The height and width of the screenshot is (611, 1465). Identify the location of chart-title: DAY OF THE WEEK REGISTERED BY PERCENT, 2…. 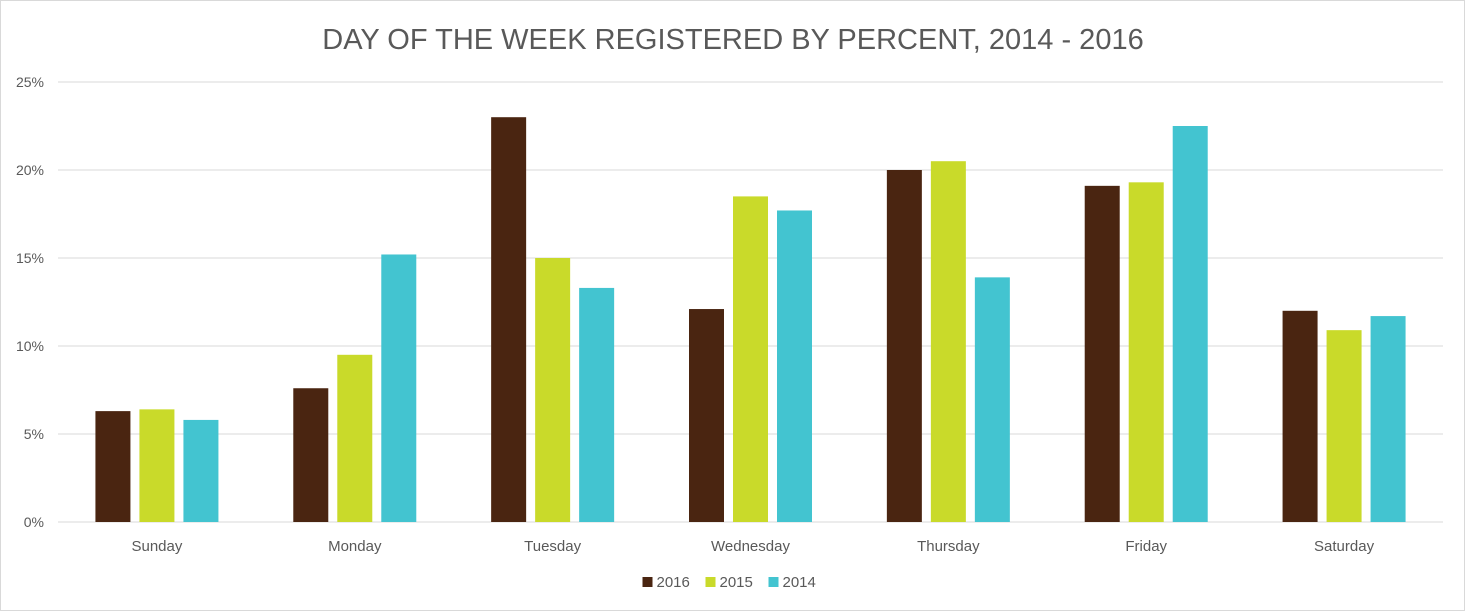
(732, 40).